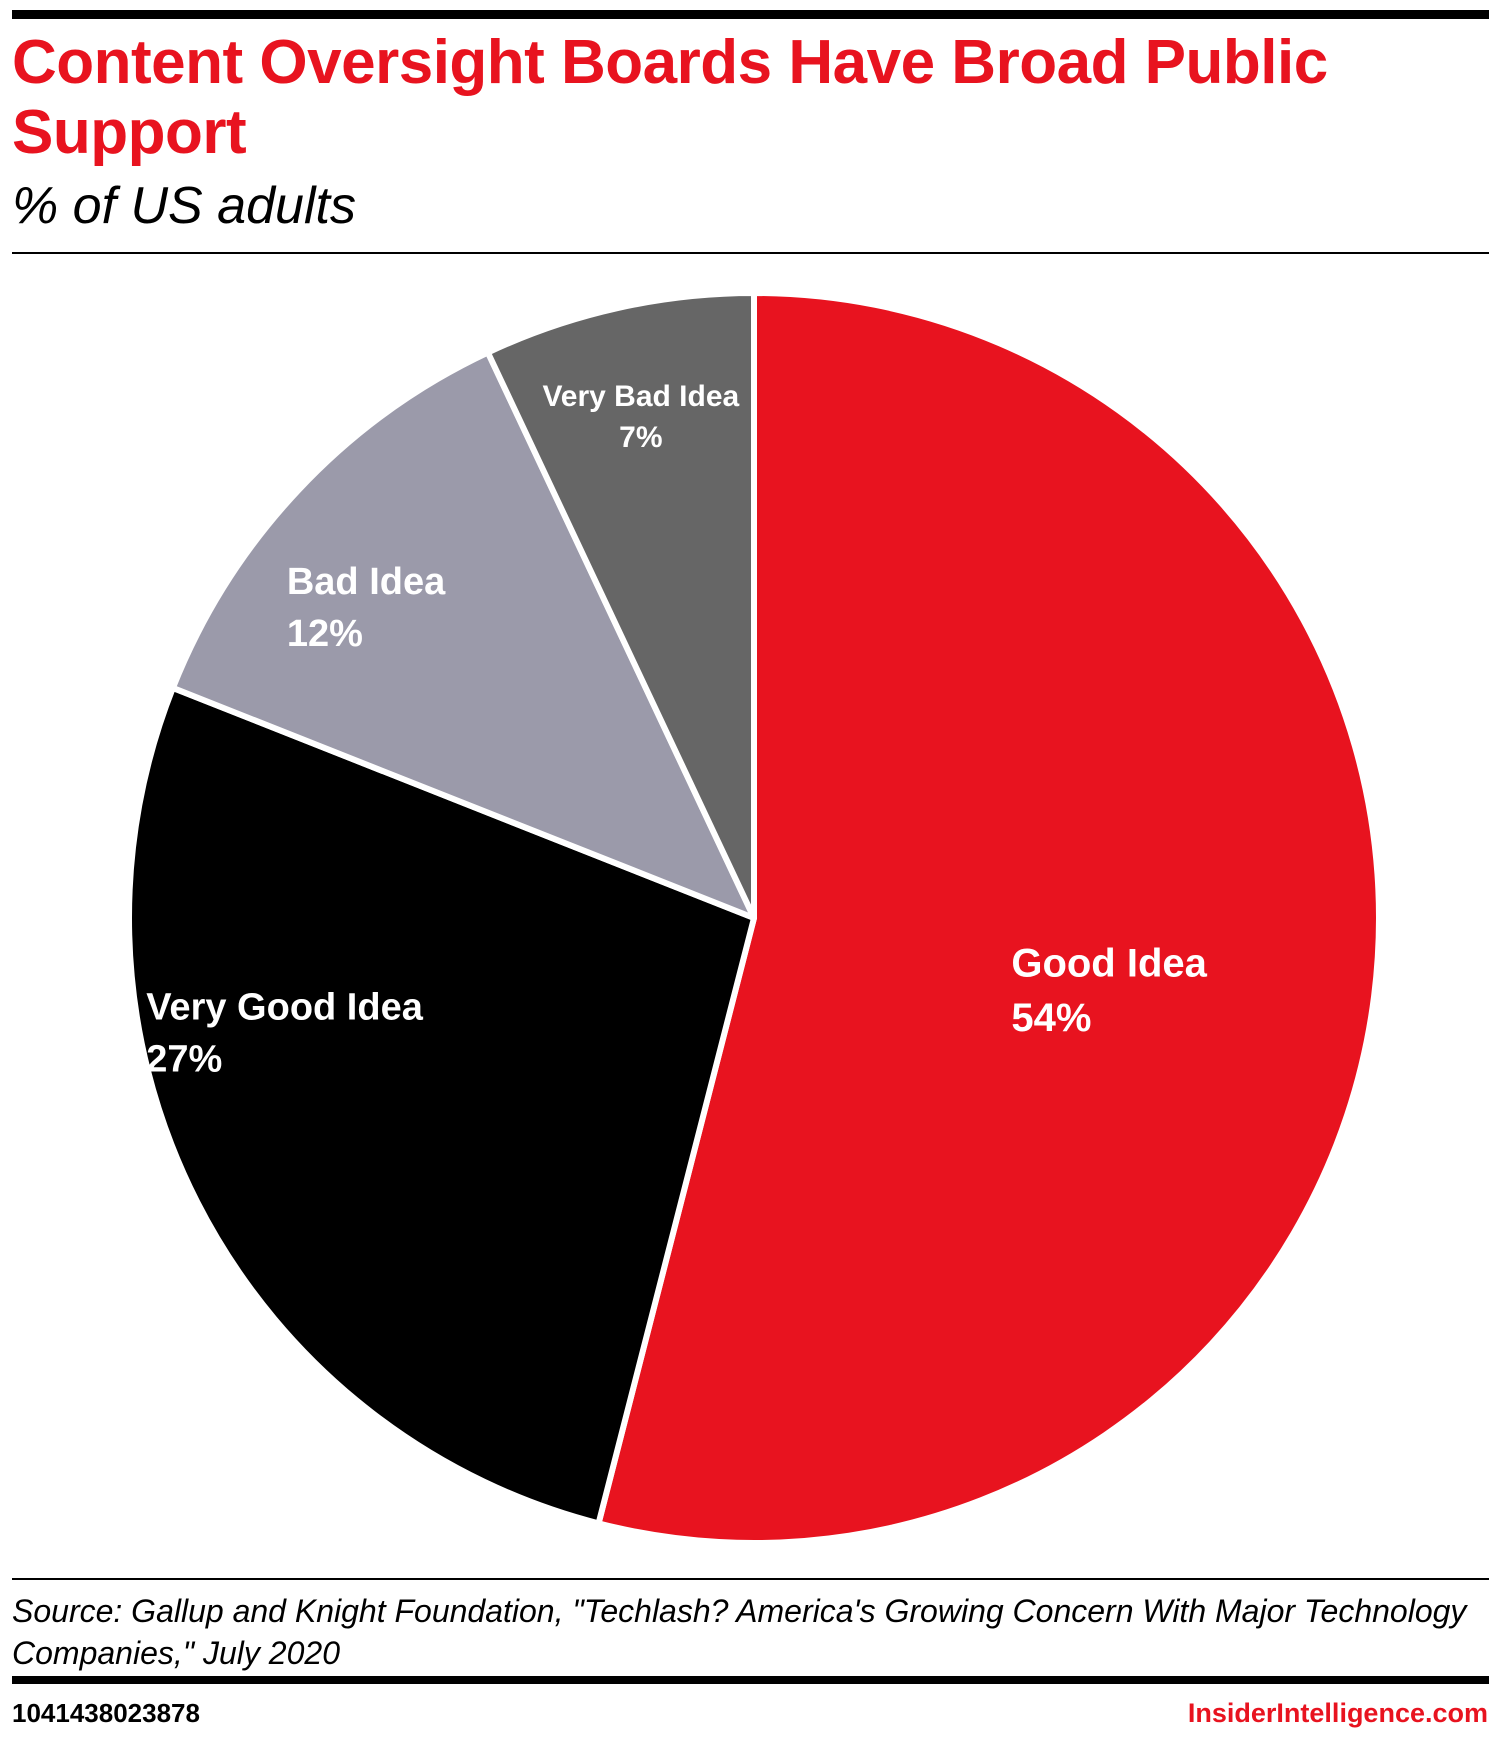  What do you see at coordinates (750, 1680) in the screenshot?
I see `bottom-rule` at bounding box center [750, 1680].